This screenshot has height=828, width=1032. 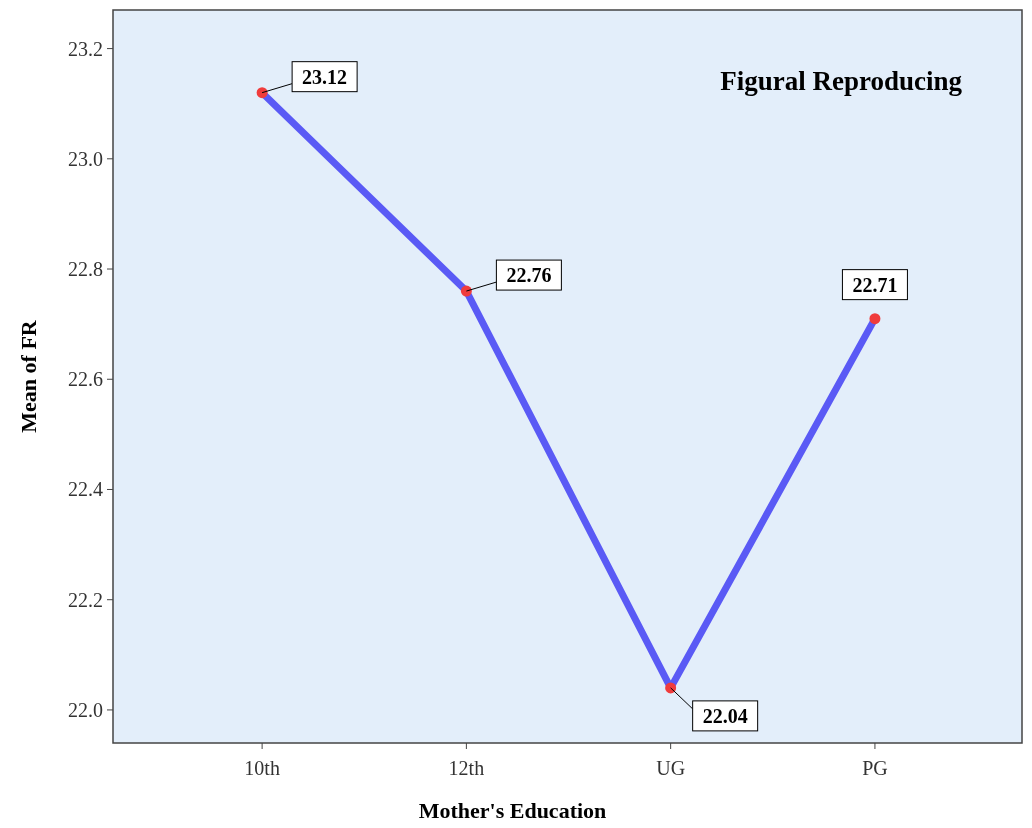 What do you see at coordinates (725, 715) in the screenshot?
I see `data-label: 22.04` at bounding box center [725, 715].